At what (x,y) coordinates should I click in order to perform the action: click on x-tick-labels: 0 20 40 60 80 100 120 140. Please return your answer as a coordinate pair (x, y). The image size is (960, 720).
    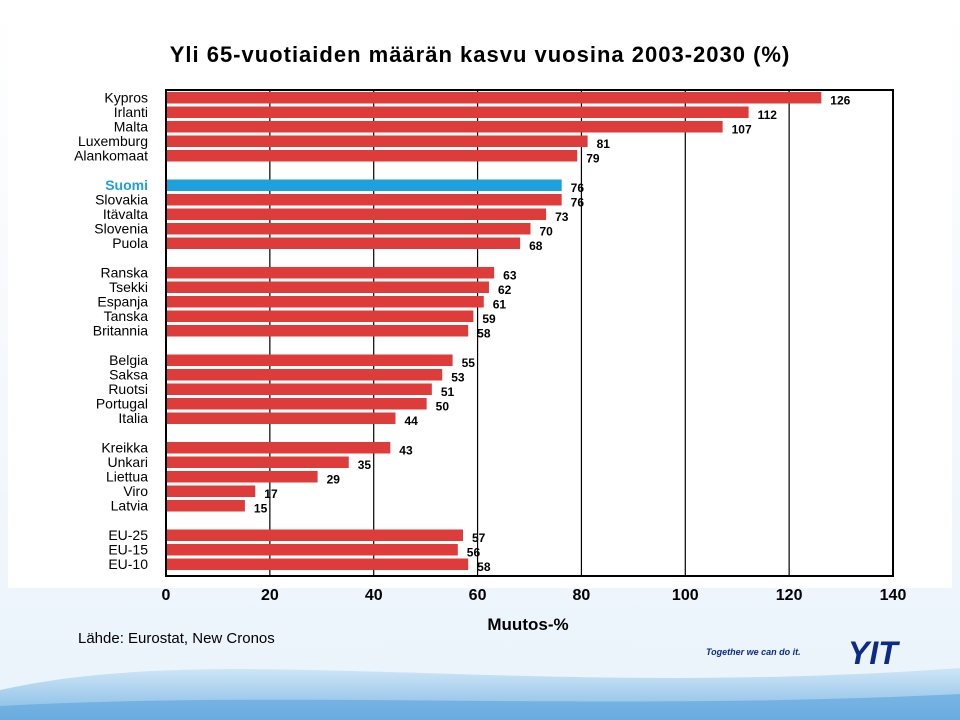
    Looking at the image, I should click on (534, 595).